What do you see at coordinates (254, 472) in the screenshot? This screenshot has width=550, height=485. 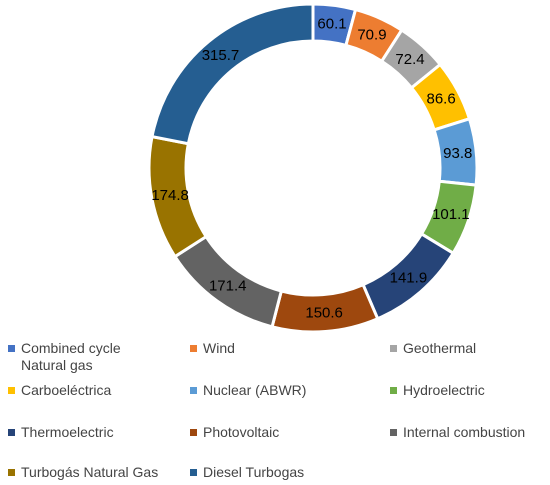 I see `legend-label: Diesel Turbogas` at bounding box center [254, 472].